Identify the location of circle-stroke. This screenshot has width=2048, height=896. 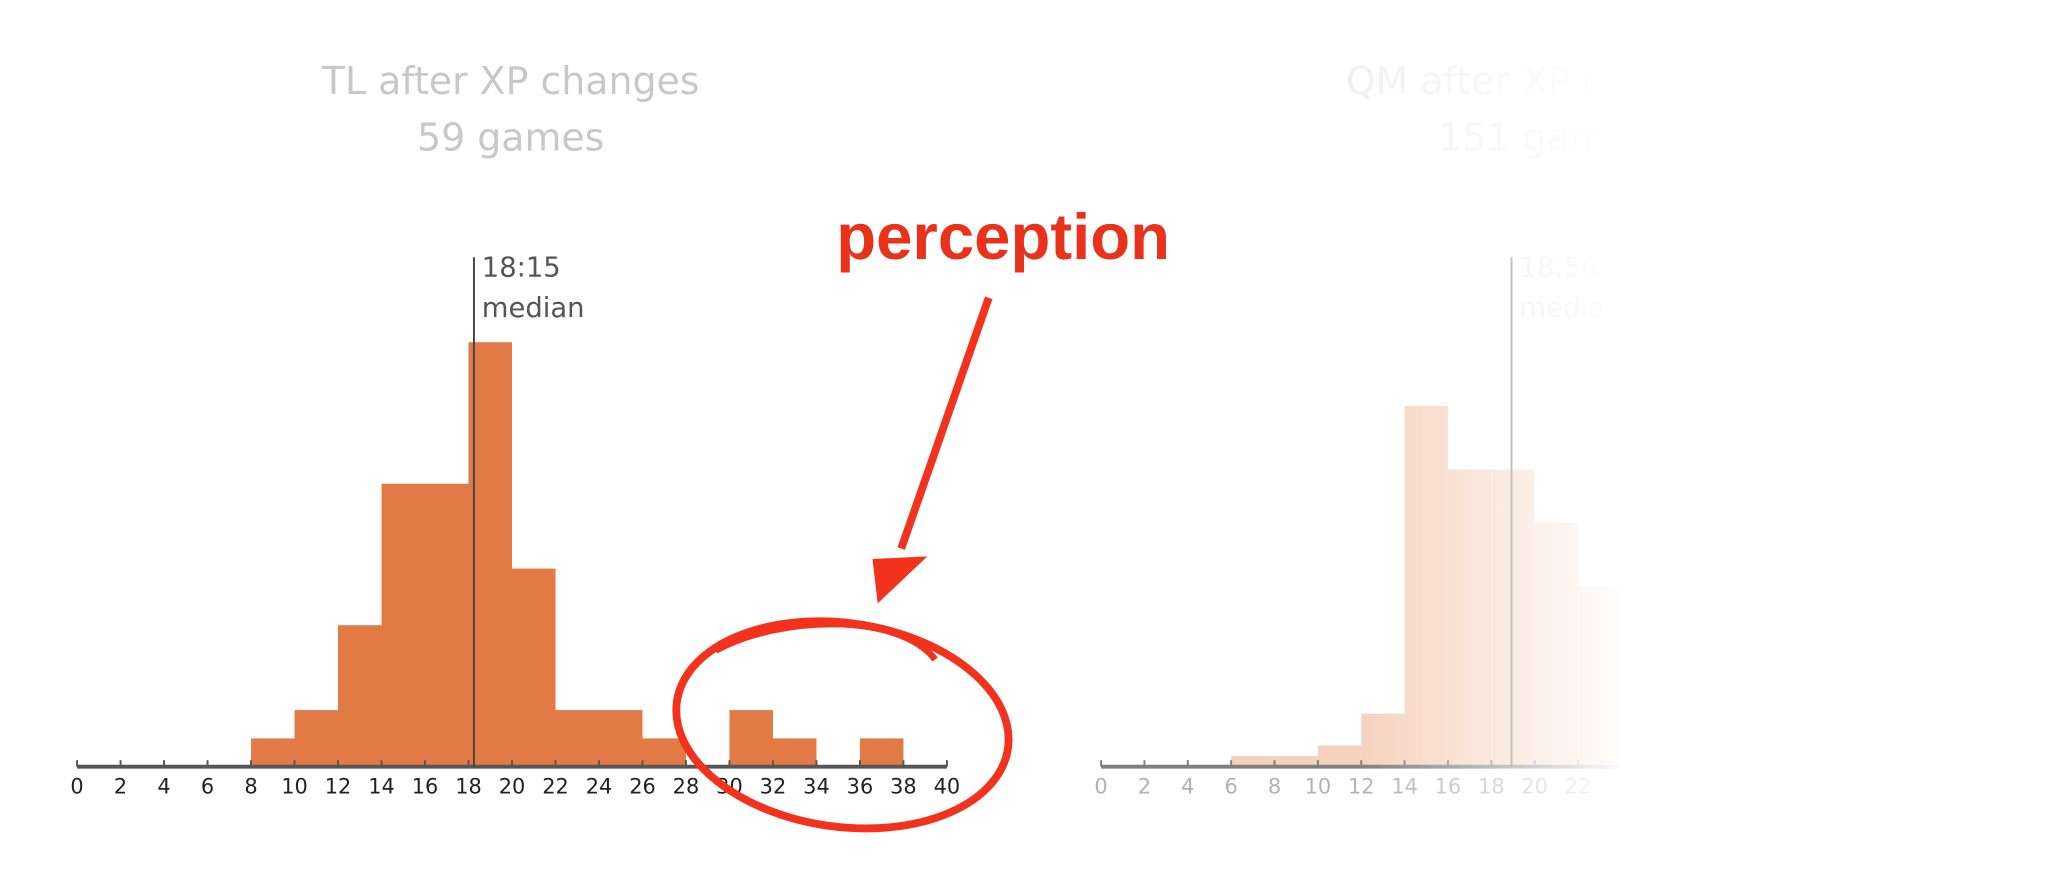
(826, 641).